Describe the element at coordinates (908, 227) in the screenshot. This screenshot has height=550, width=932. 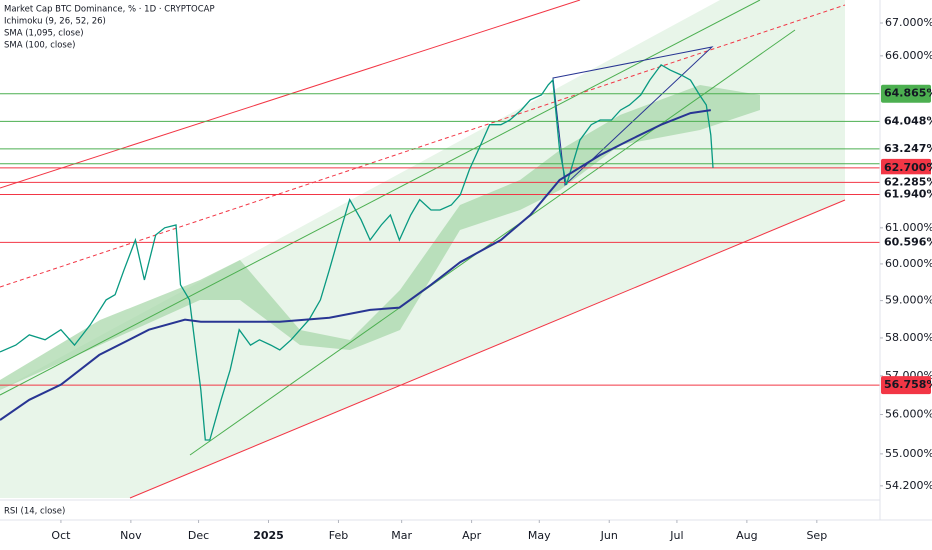
I see `y-tick-label: 61.000%` at that location.